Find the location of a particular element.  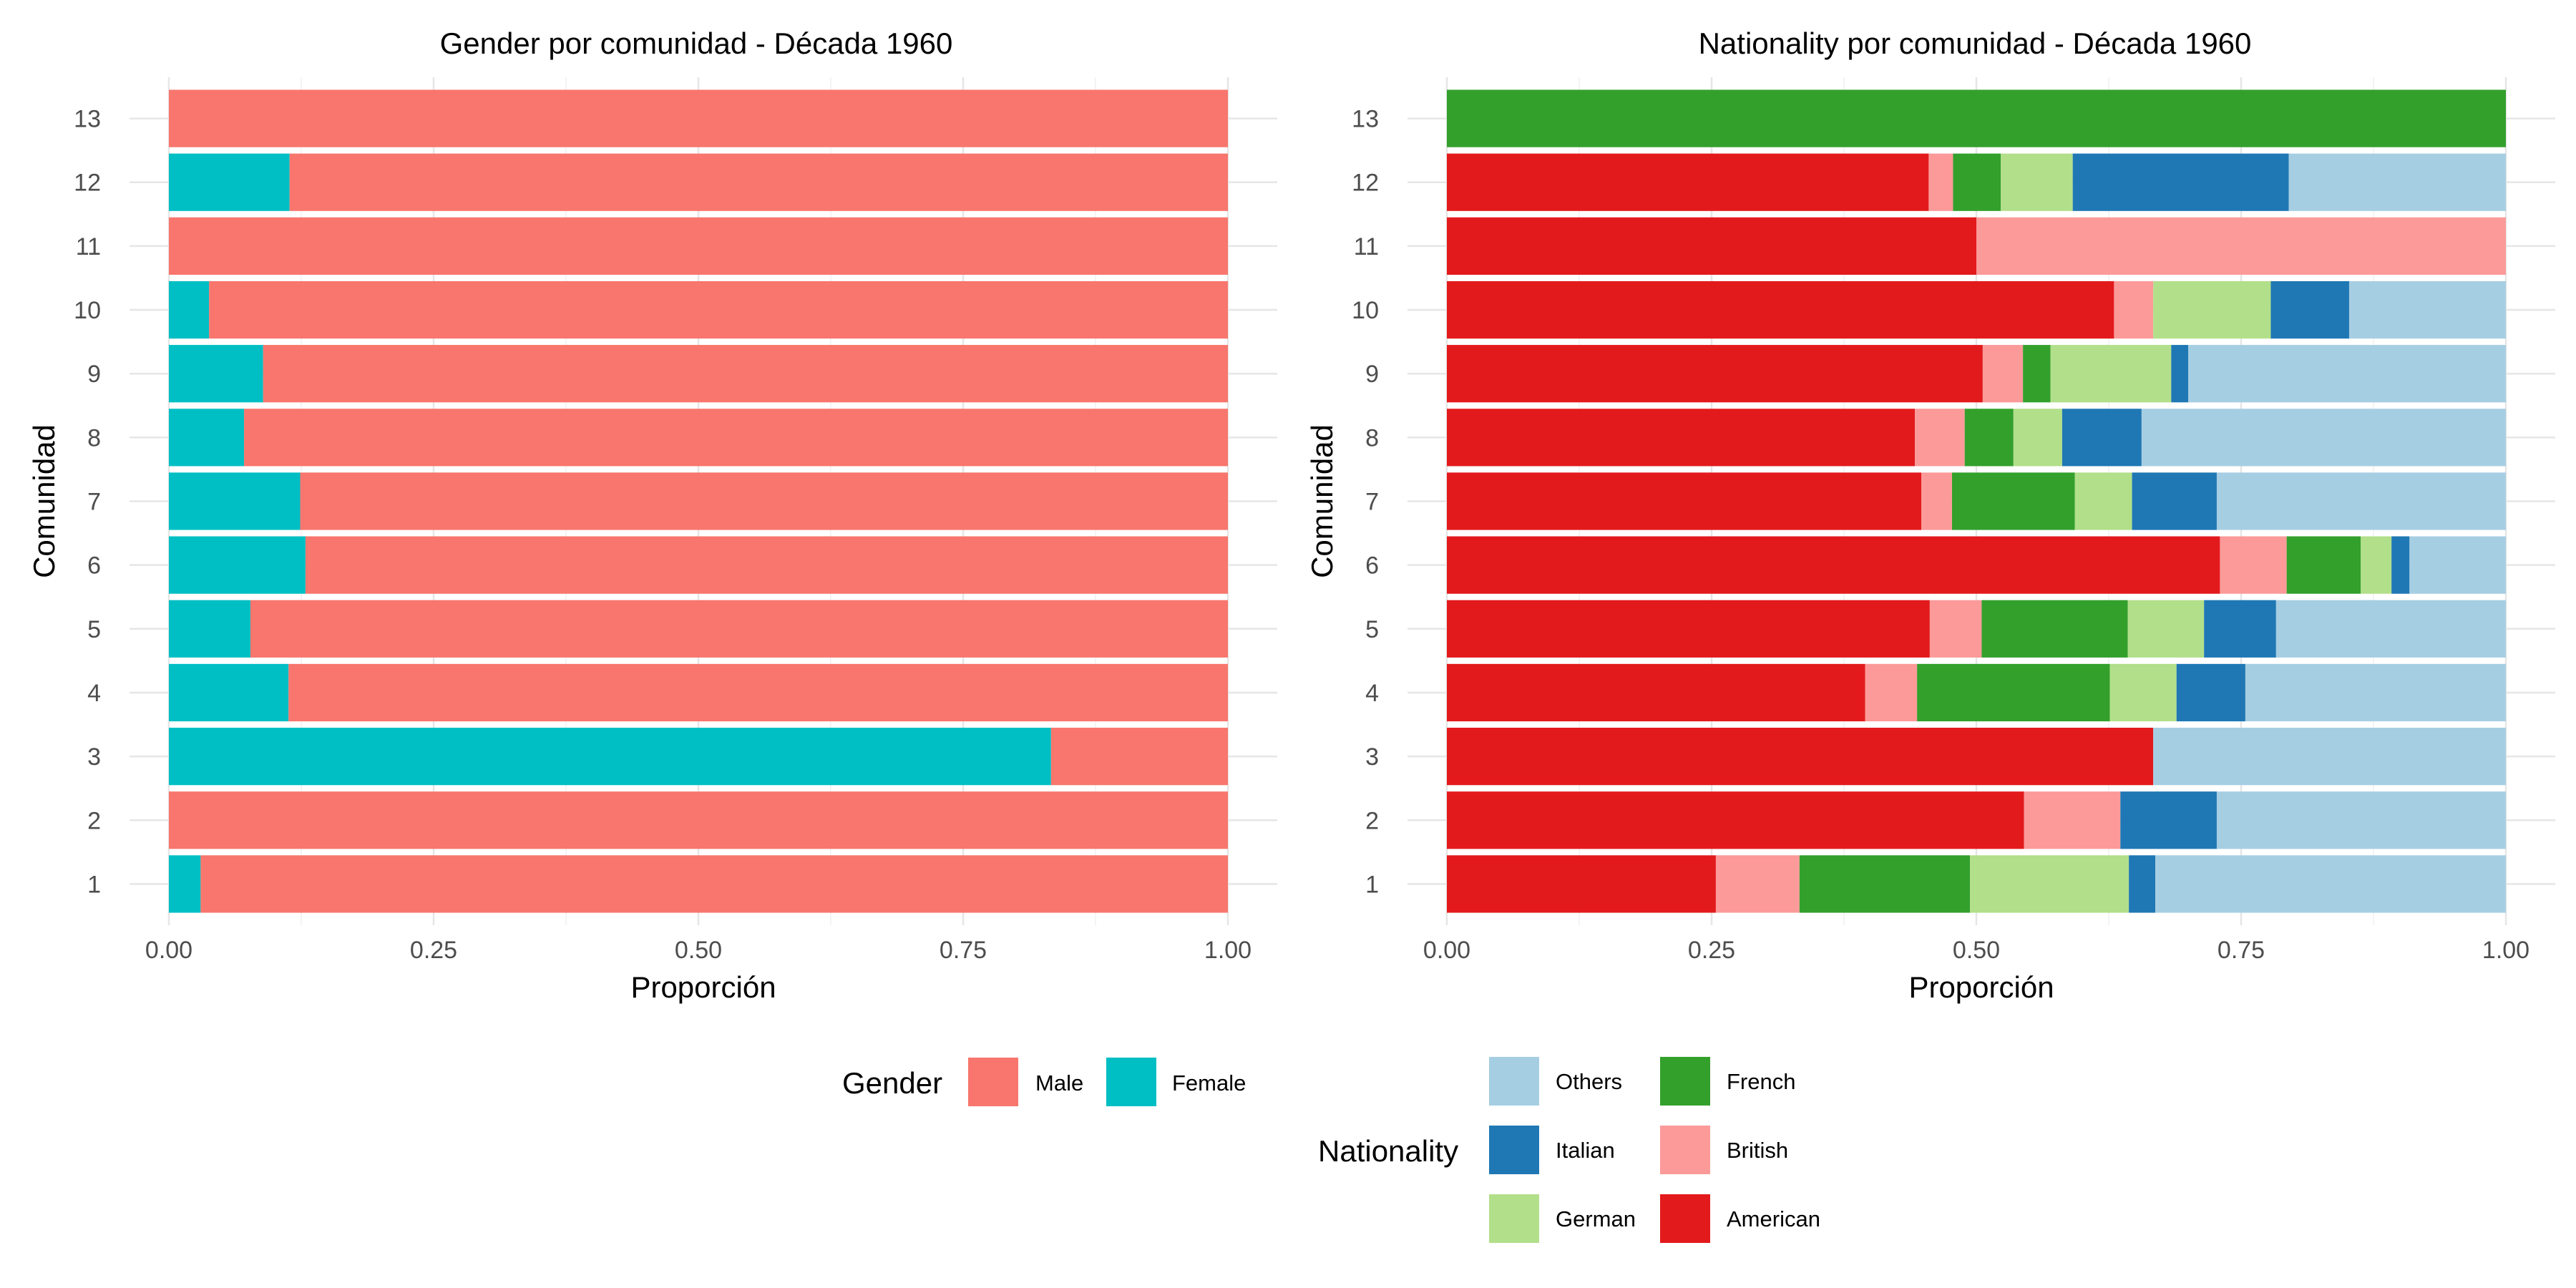

legend-label: American is located at coordinates (1773, 1218).